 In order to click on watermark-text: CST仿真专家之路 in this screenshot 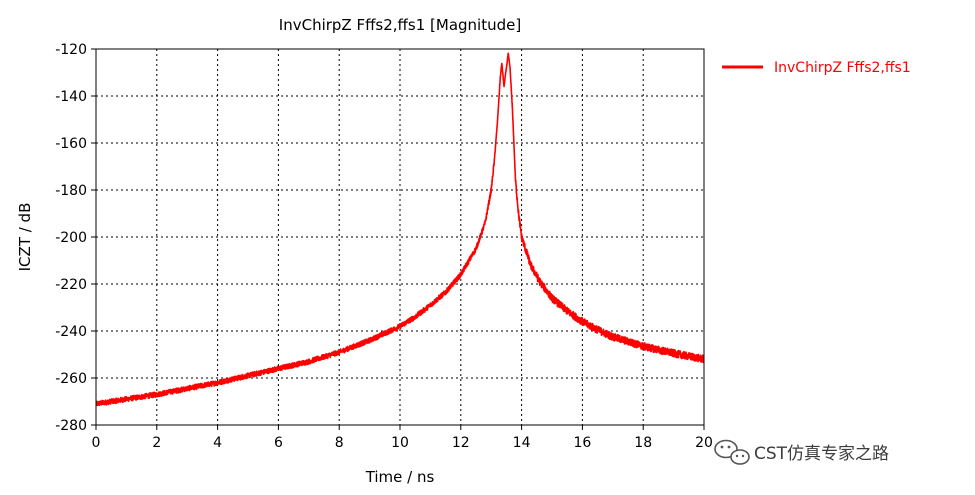, I will do `click(821, 454)`.